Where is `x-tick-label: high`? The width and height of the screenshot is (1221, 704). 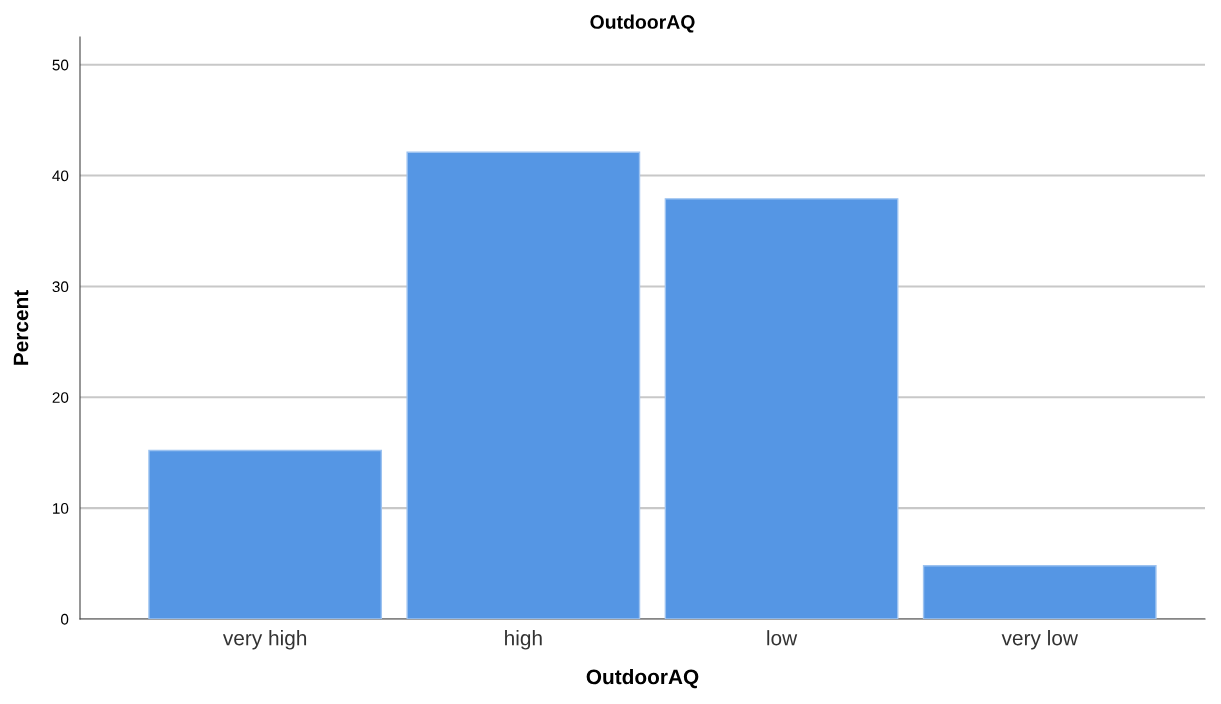
x-tick-label: high is located at coordinates (523, 640).